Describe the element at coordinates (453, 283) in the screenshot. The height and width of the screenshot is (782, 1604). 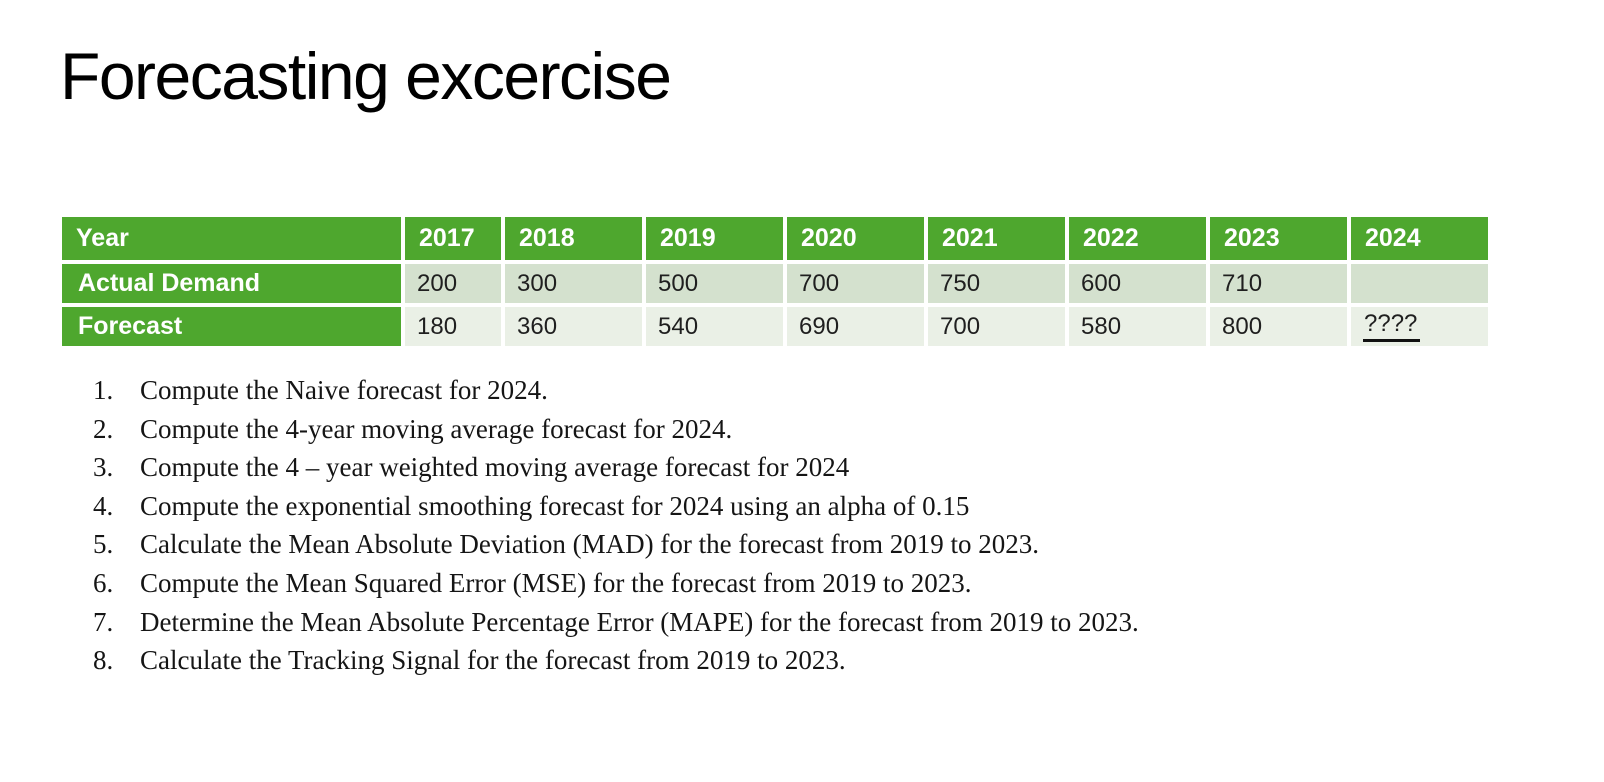
I see `cell-actual-2017: 200` at that location.